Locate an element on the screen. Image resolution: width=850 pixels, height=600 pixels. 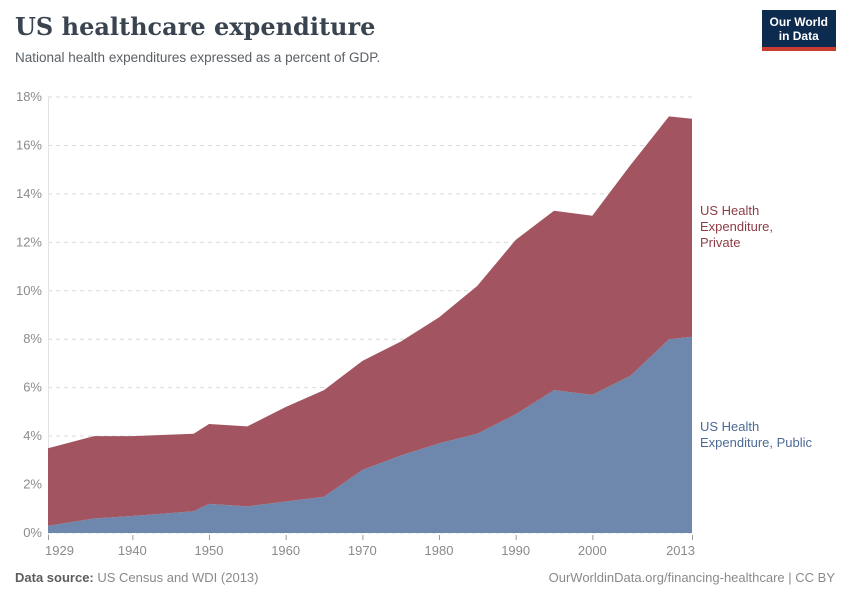
y-axis-label-8%: 8% is located at coordinates (32, 338).